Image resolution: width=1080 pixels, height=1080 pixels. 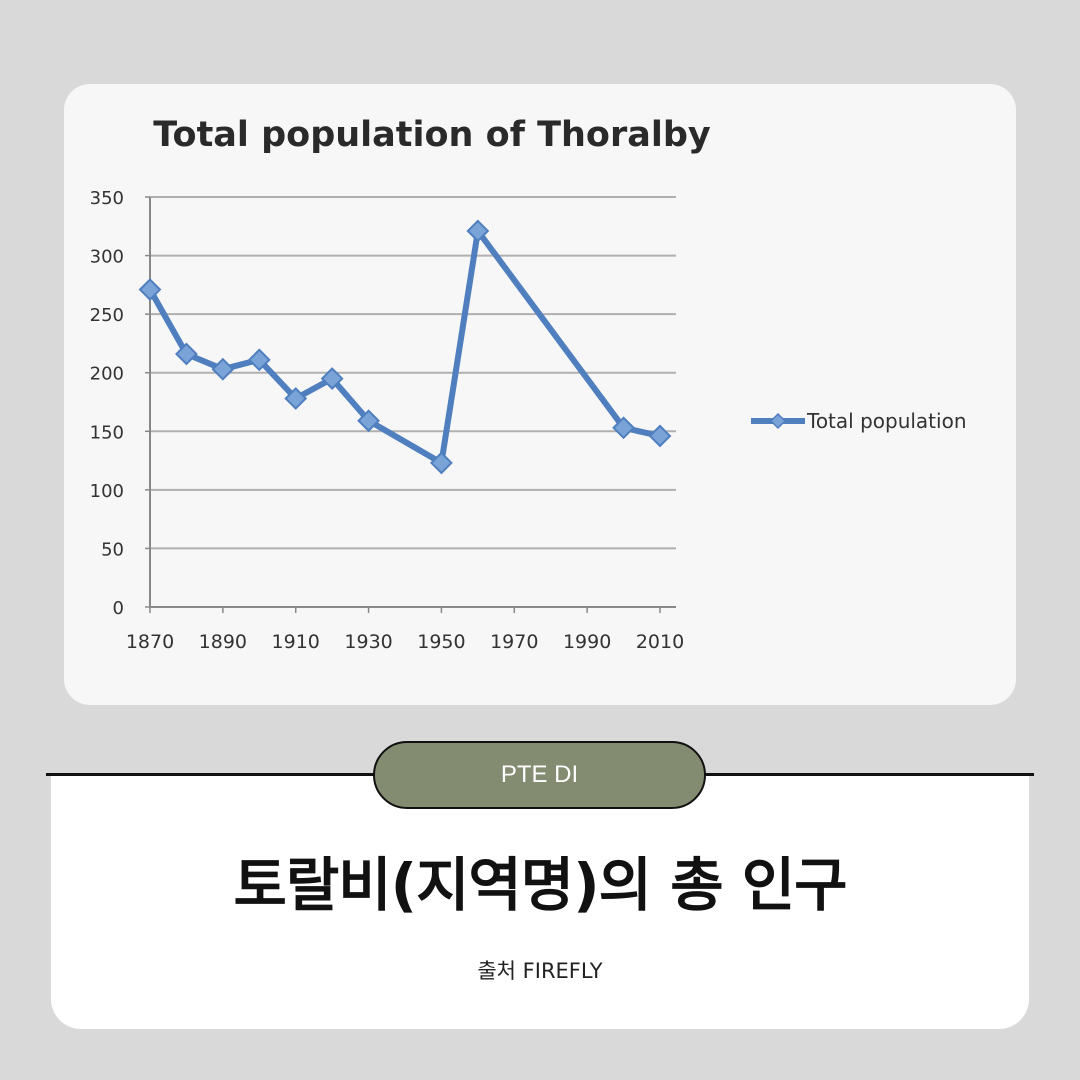 What do you see at coordinates (478, 231) in the screenshot?
I see `data-point-1960` at bounding box center [478, 231].